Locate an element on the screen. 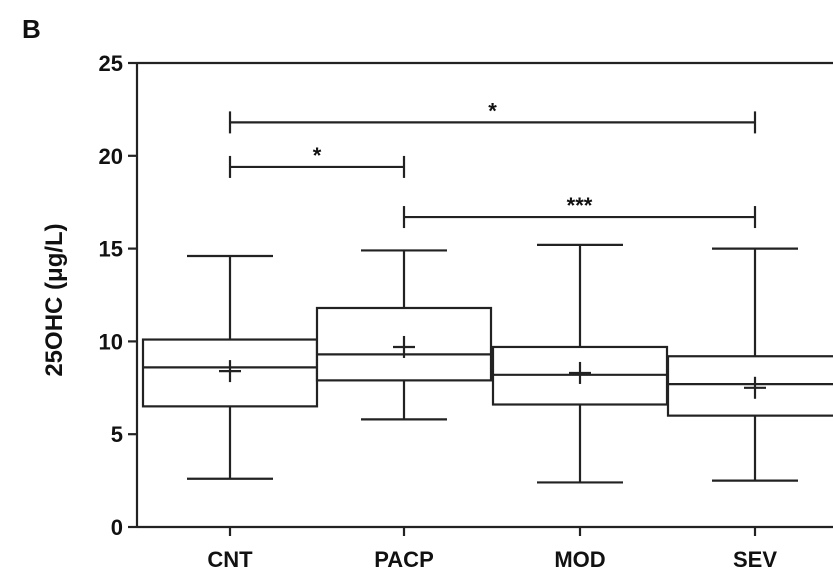 The height and width of the screenshot is (584, 833). y-tick-label: 15 is located at coordinates (111, 249).